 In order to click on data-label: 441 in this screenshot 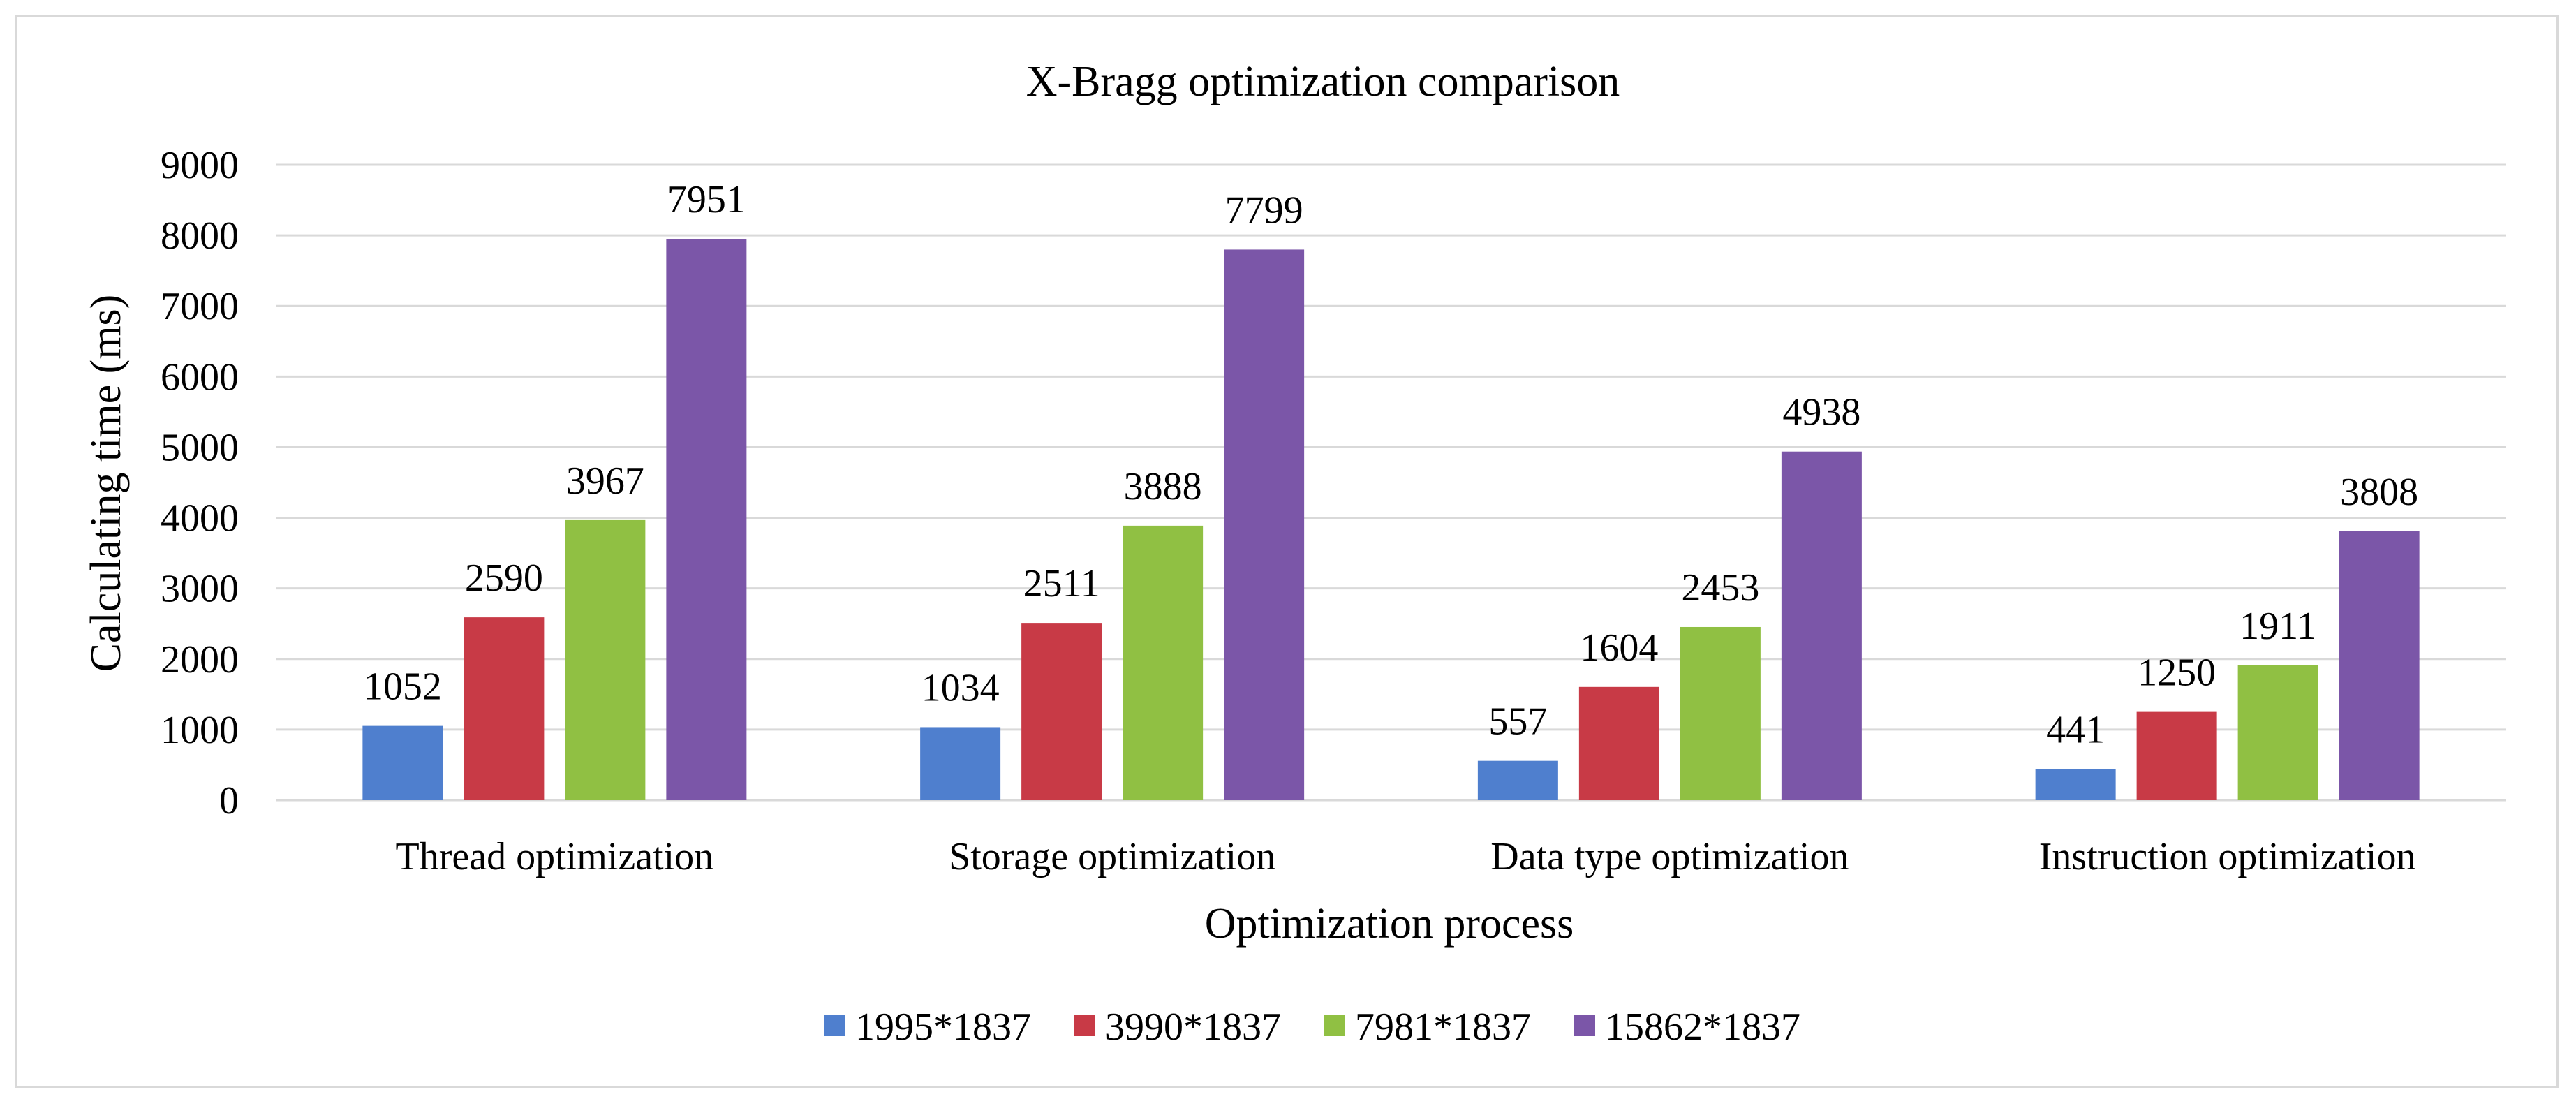, I will do `click(2075, 729)`.